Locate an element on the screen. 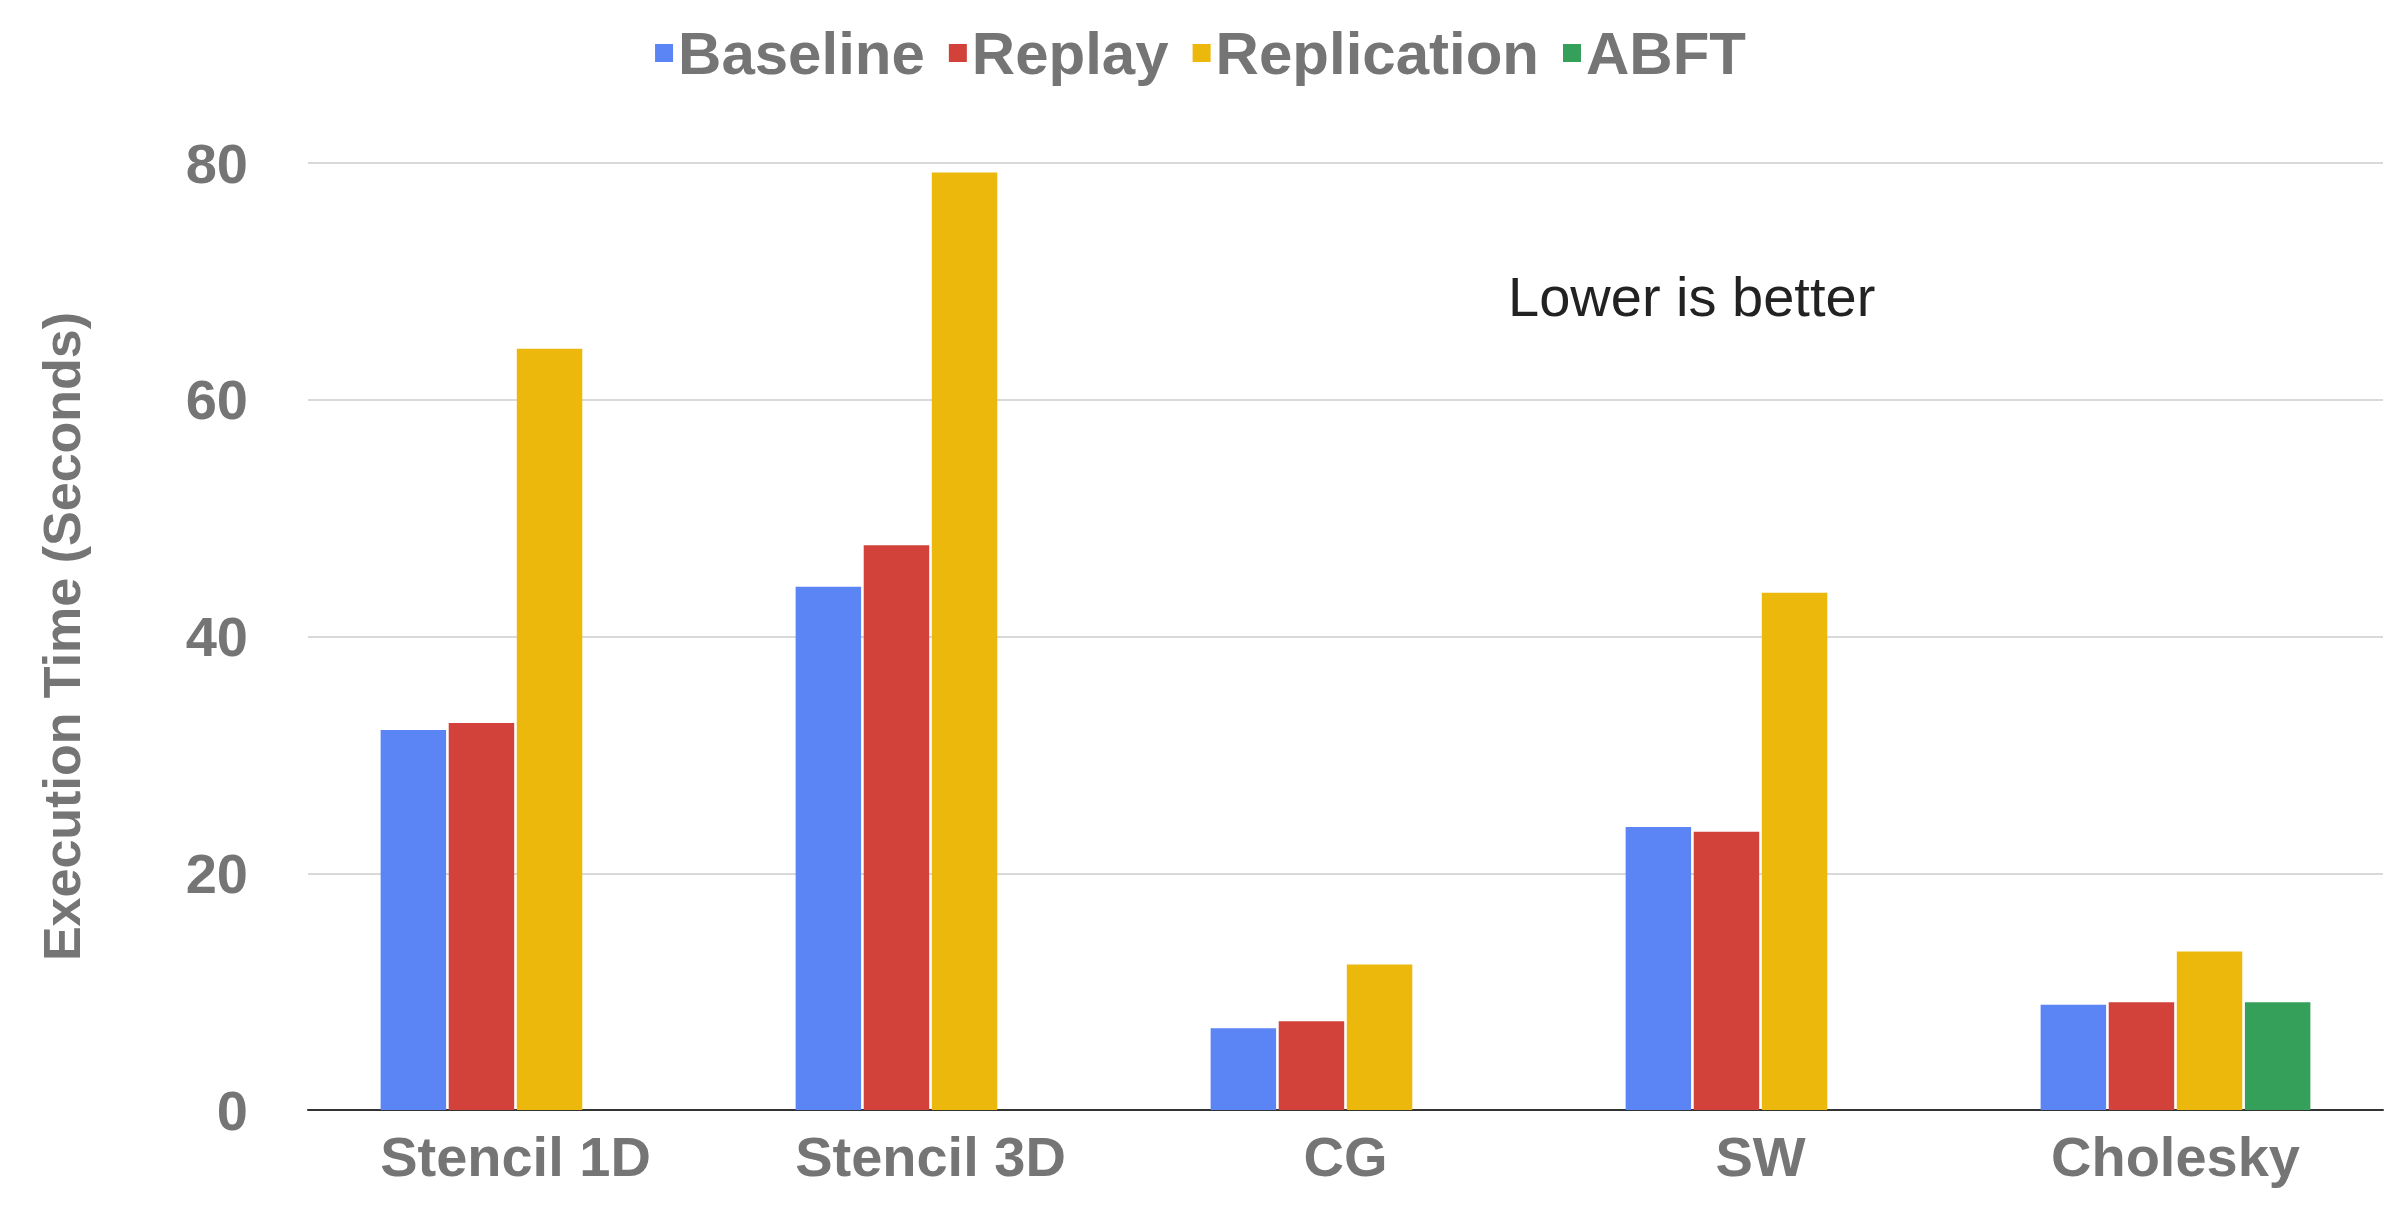 This screenshot has height=1214, width=2401. legend-label: Baseline is located at coordinates (801, 53).